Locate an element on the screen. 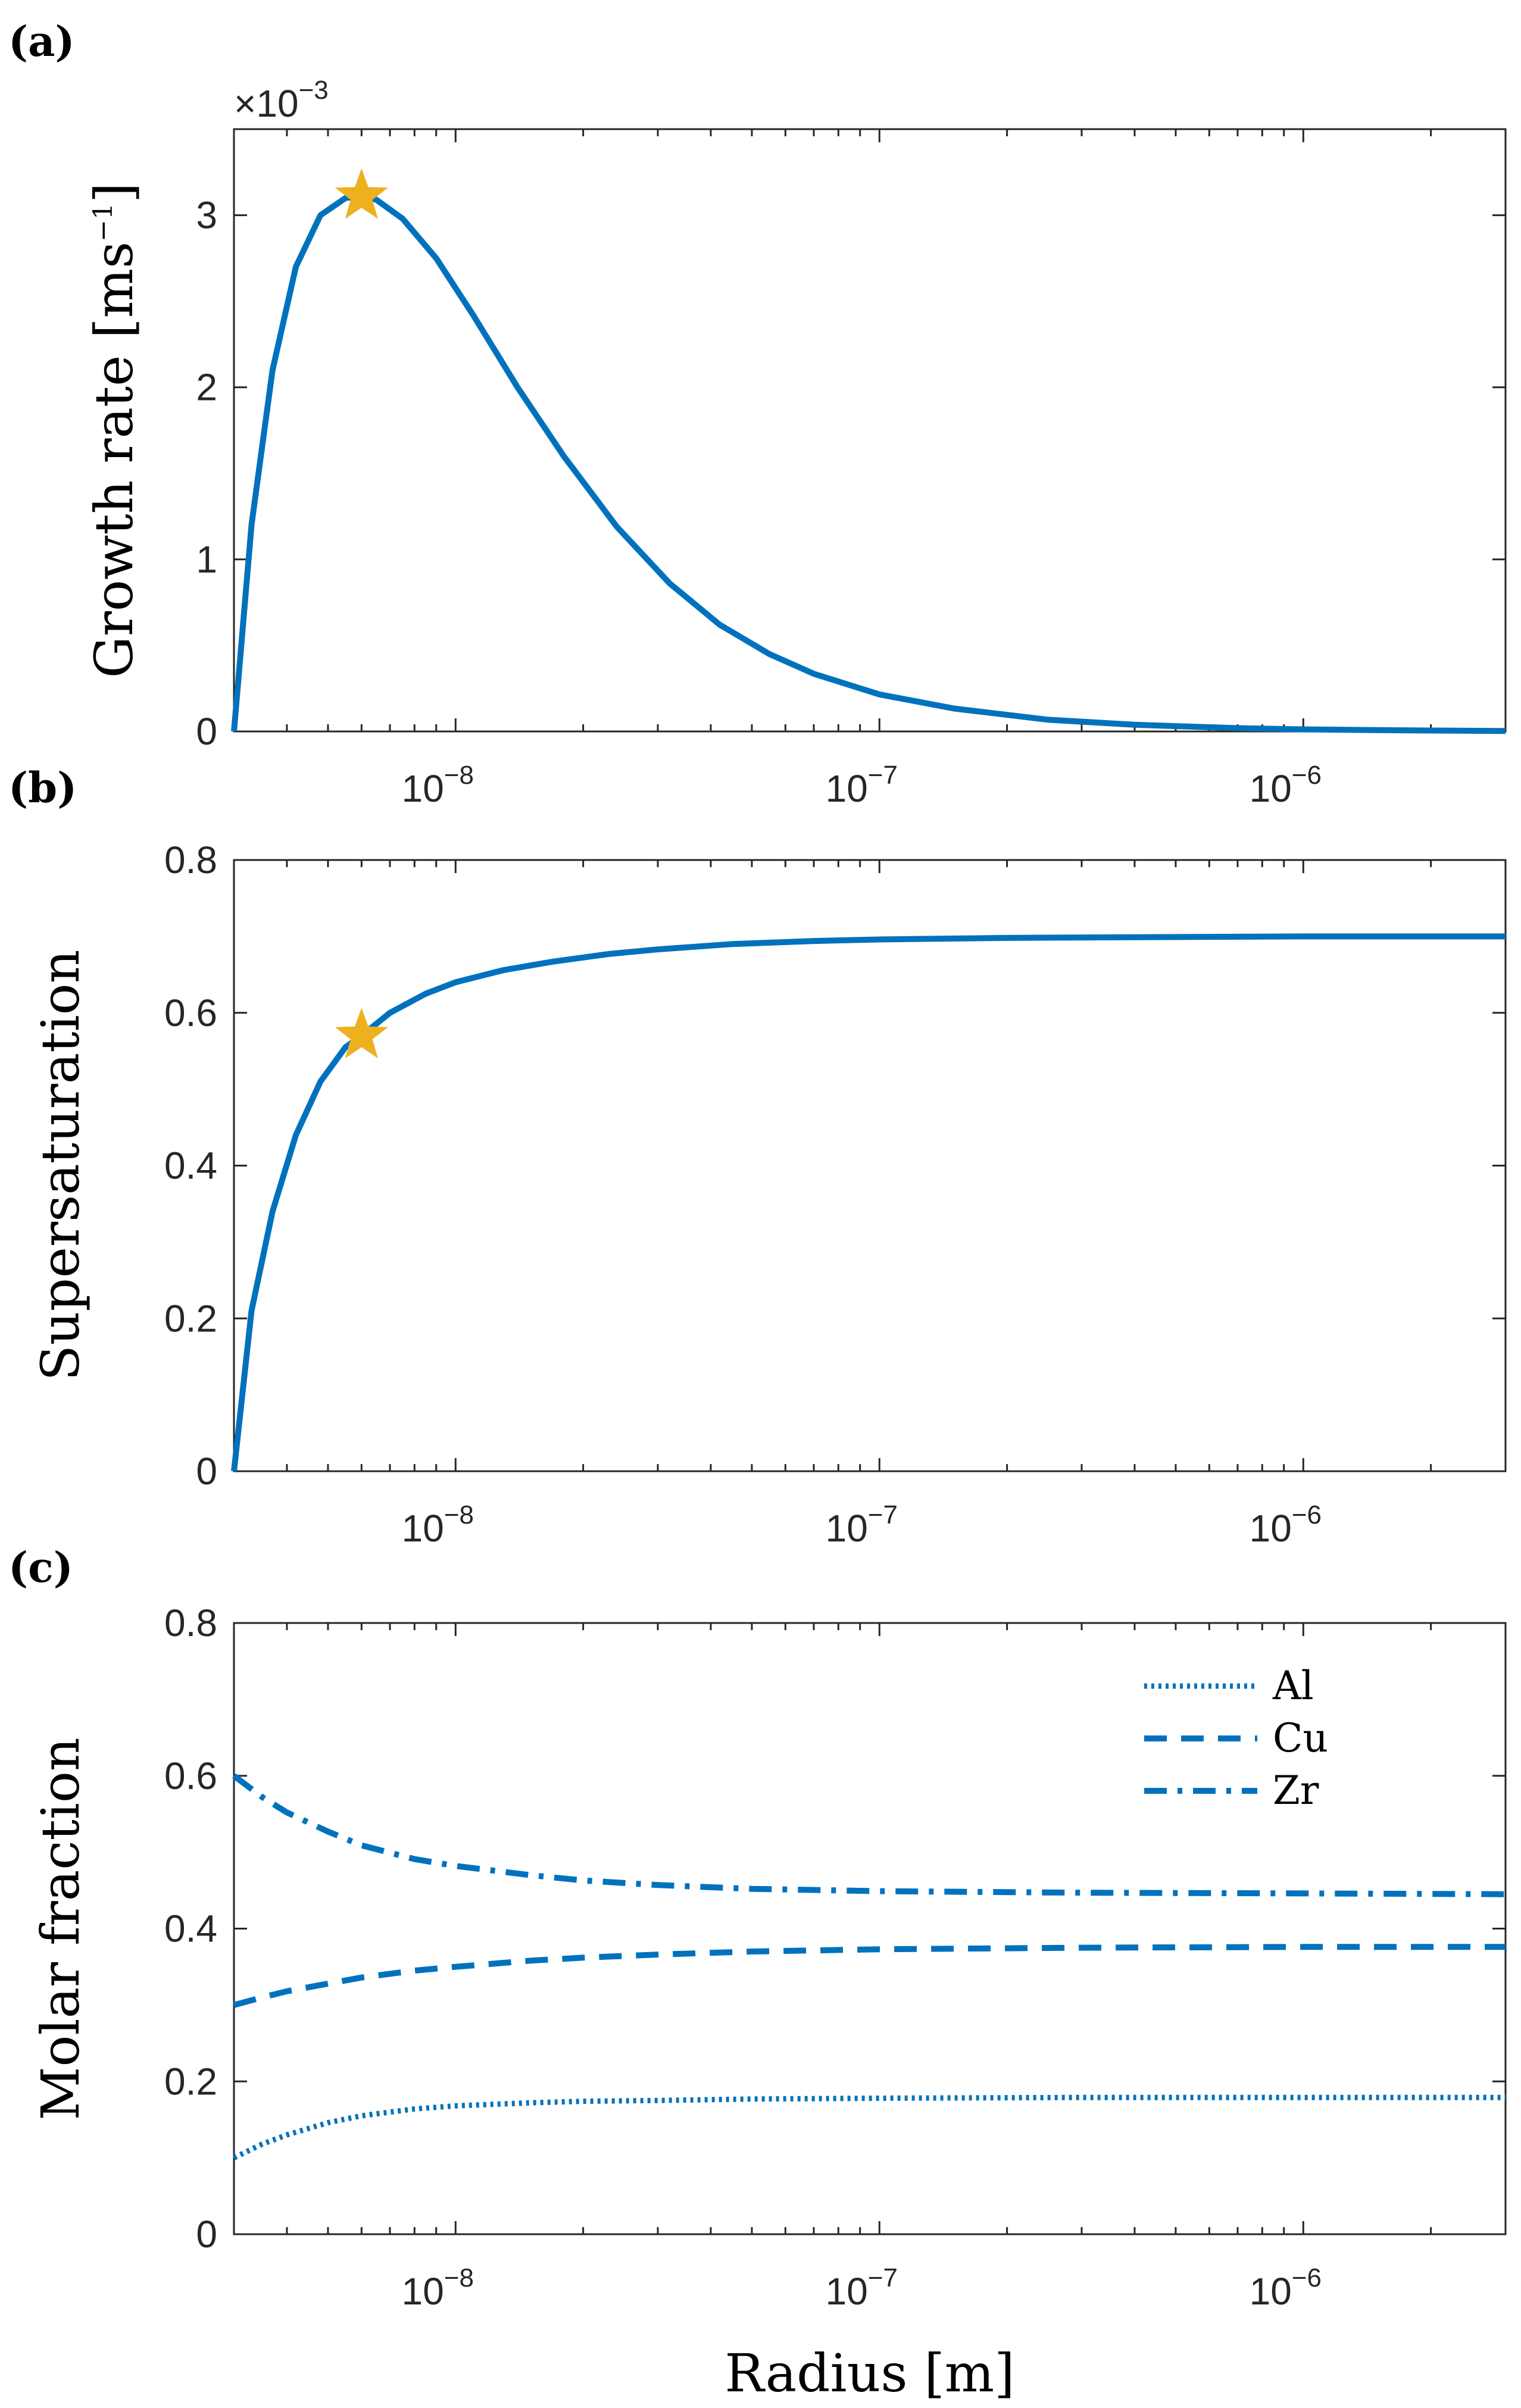  panel-b-y-axis-title: Supersaturation is located at coordinates (61, 1166).